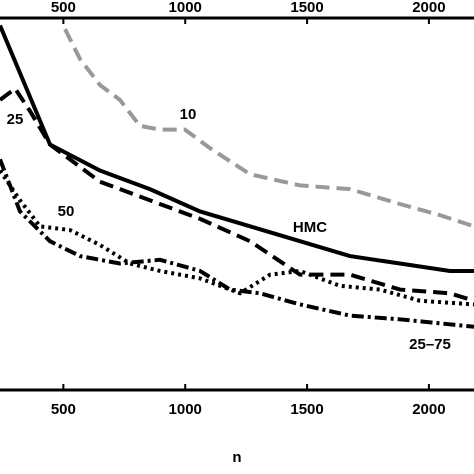 The width and height of the screenshot is (474, 474). I want to click on series-label: 10, so click(188, 114).